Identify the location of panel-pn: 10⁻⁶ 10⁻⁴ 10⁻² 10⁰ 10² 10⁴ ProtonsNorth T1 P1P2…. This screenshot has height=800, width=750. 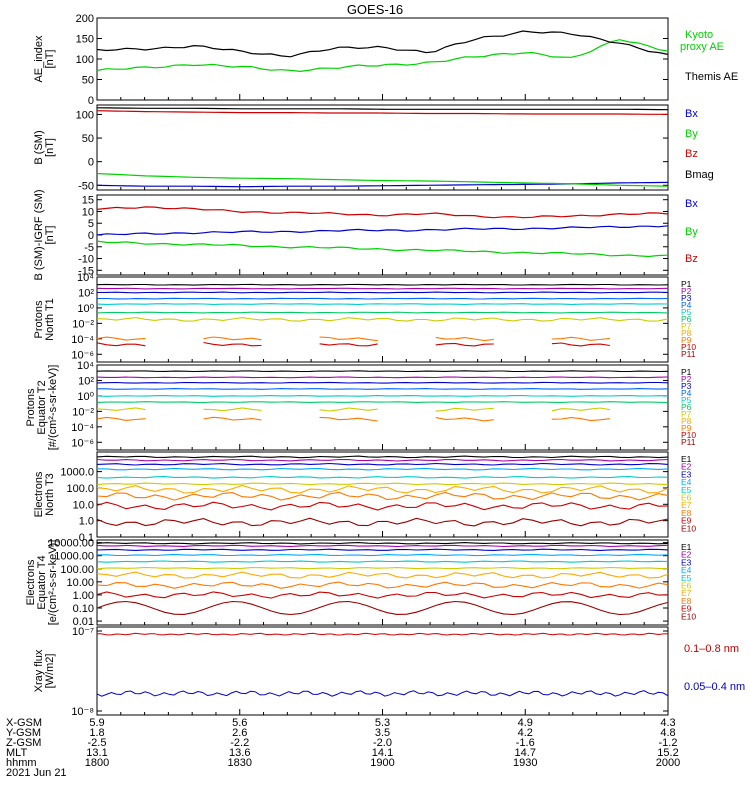
(364, 317).